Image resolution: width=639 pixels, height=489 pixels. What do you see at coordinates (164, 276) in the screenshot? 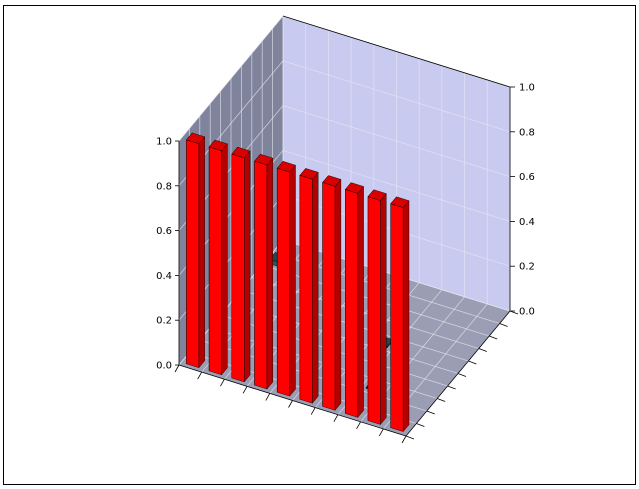
I see `z-tick-label-left: 0.4` at bounding box center [164, 276].